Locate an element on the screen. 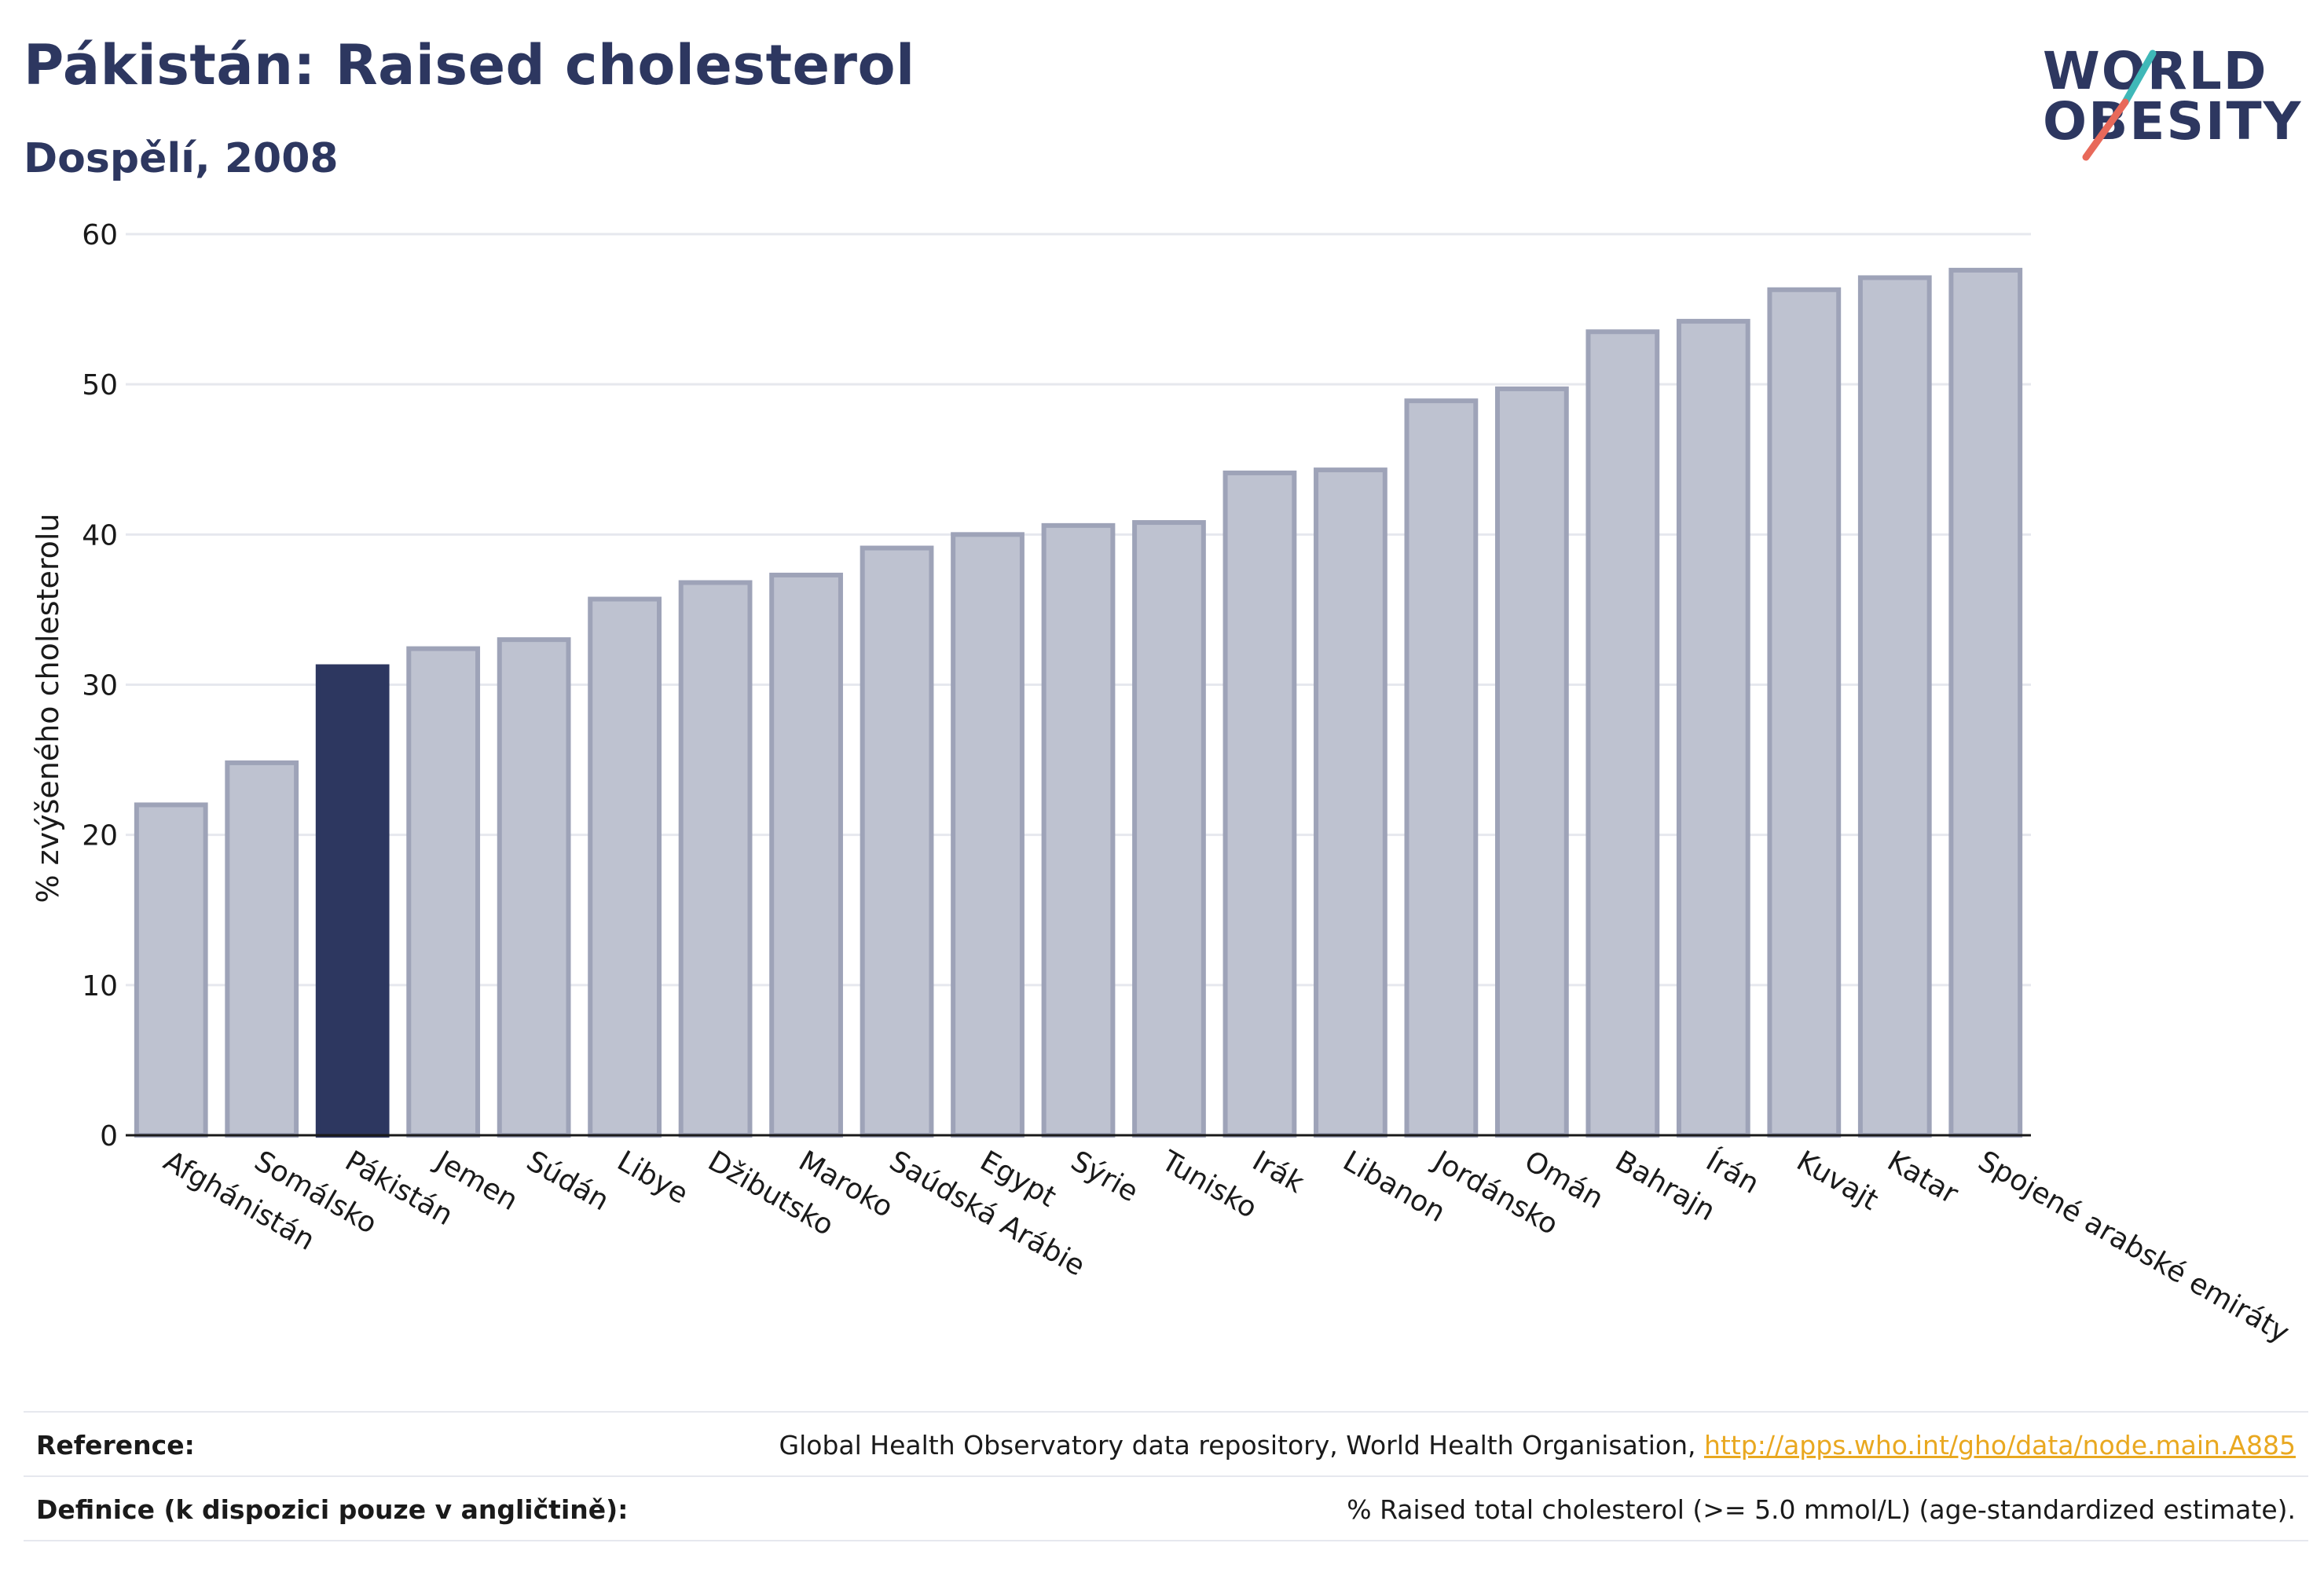 The height and width of the screenshot is (1576, 2324). bar-írán is located at coordinates (1713, 728).